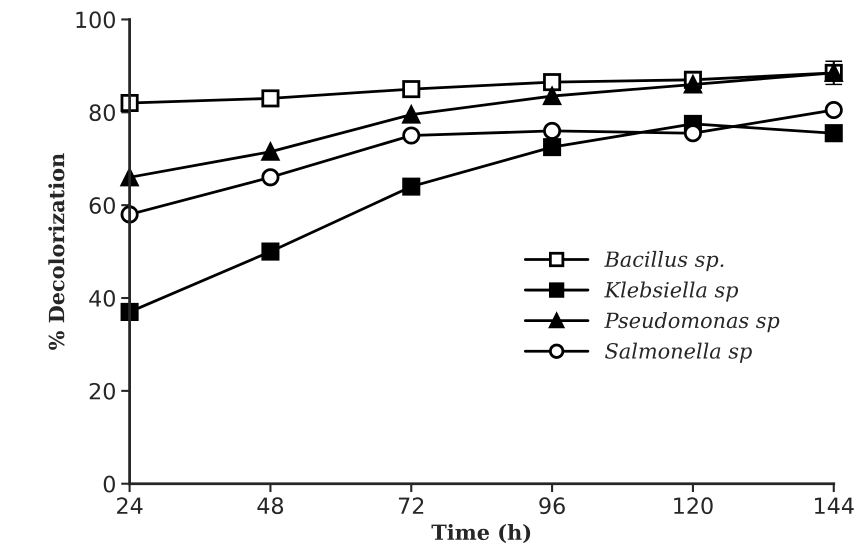 The image size is (864, 556). Describe the element at coordinates (552, 505) in the screenshot. I see `x-tick-label: 96` at that location.